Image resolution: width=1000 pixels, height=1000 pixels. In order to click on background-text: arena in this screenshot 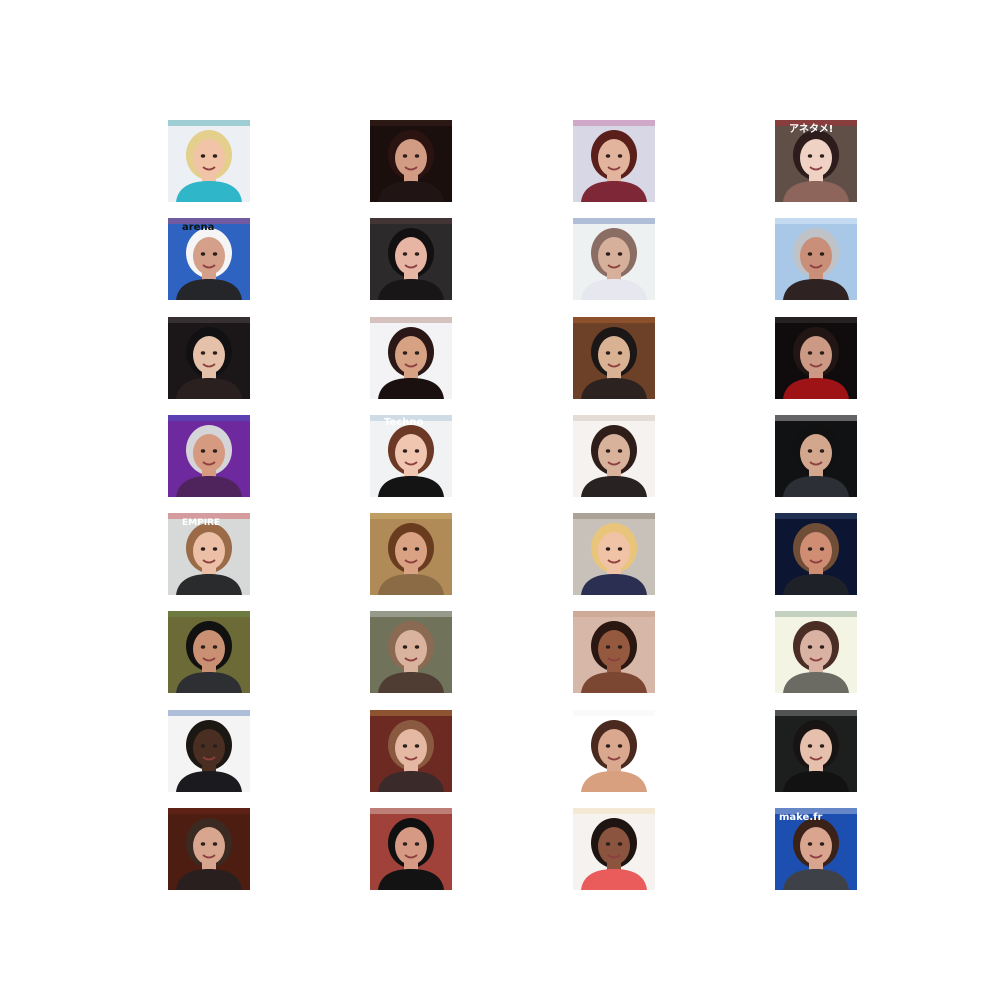, I will do `click(198, 227)`.